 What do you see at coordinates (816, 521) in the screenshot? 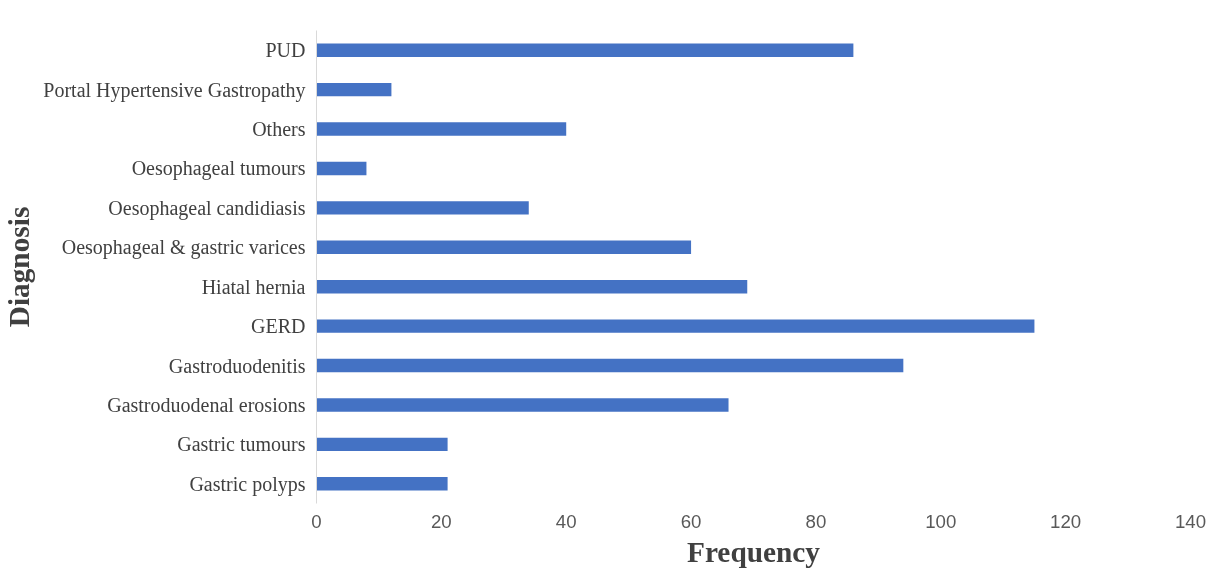
I see `x-tick-label: 80` at bounding box center [816, 521].